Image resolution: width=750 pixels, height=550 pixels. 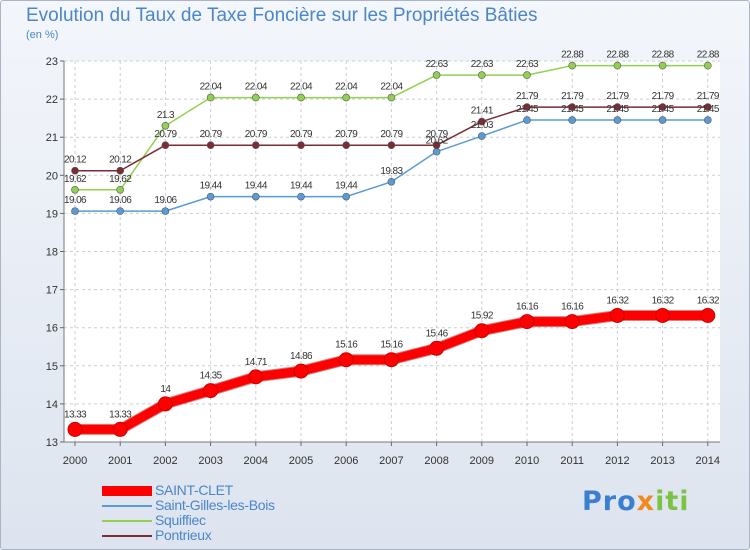 I want to click on x-tick-label: 2000, so click(x=75, y=461).